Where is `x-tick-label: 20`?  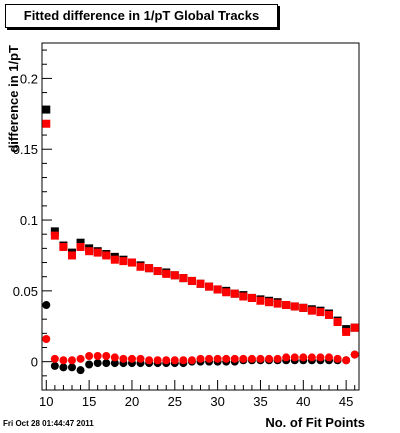 x-tick-label: 20 is located at coordinates (132, 401).